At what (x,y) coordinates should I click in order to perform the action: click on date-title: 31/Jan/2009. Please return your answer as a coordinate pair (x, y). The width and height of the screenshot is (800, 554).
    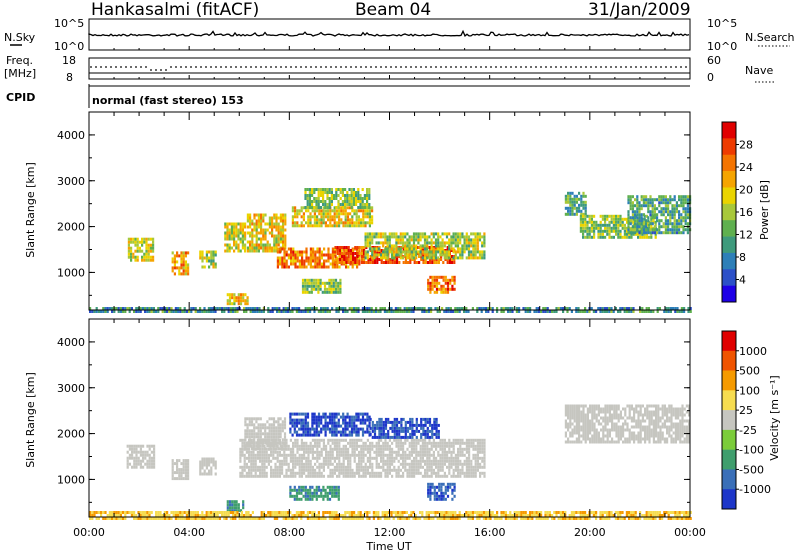
    Looking at the image, I should click on (639, 10).